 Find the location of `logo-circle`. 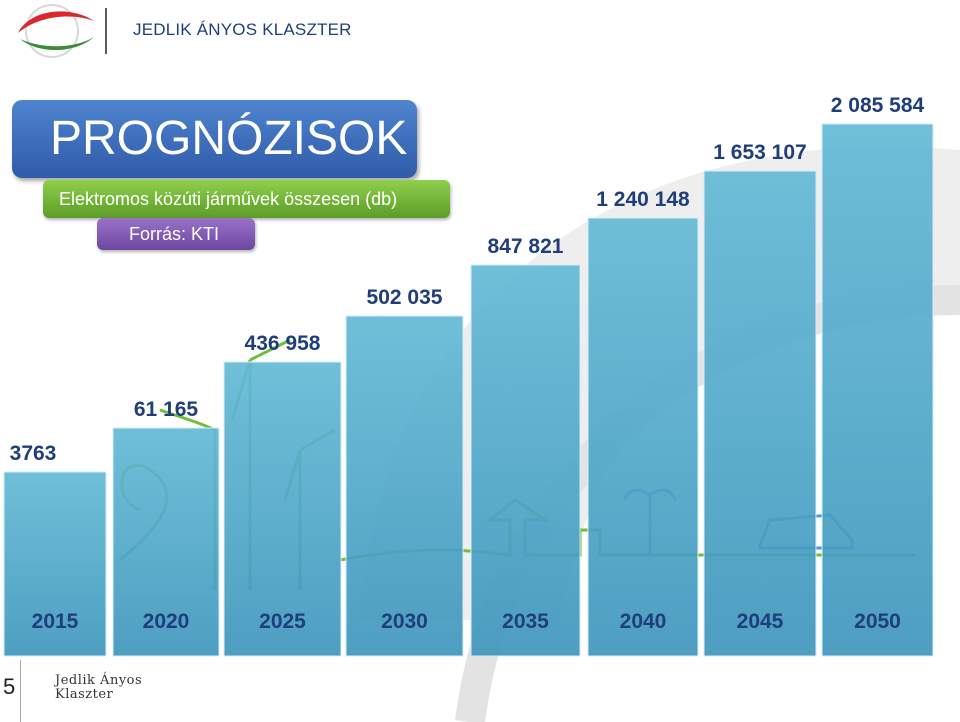

logo-circle is located at coordinates (52, 31).